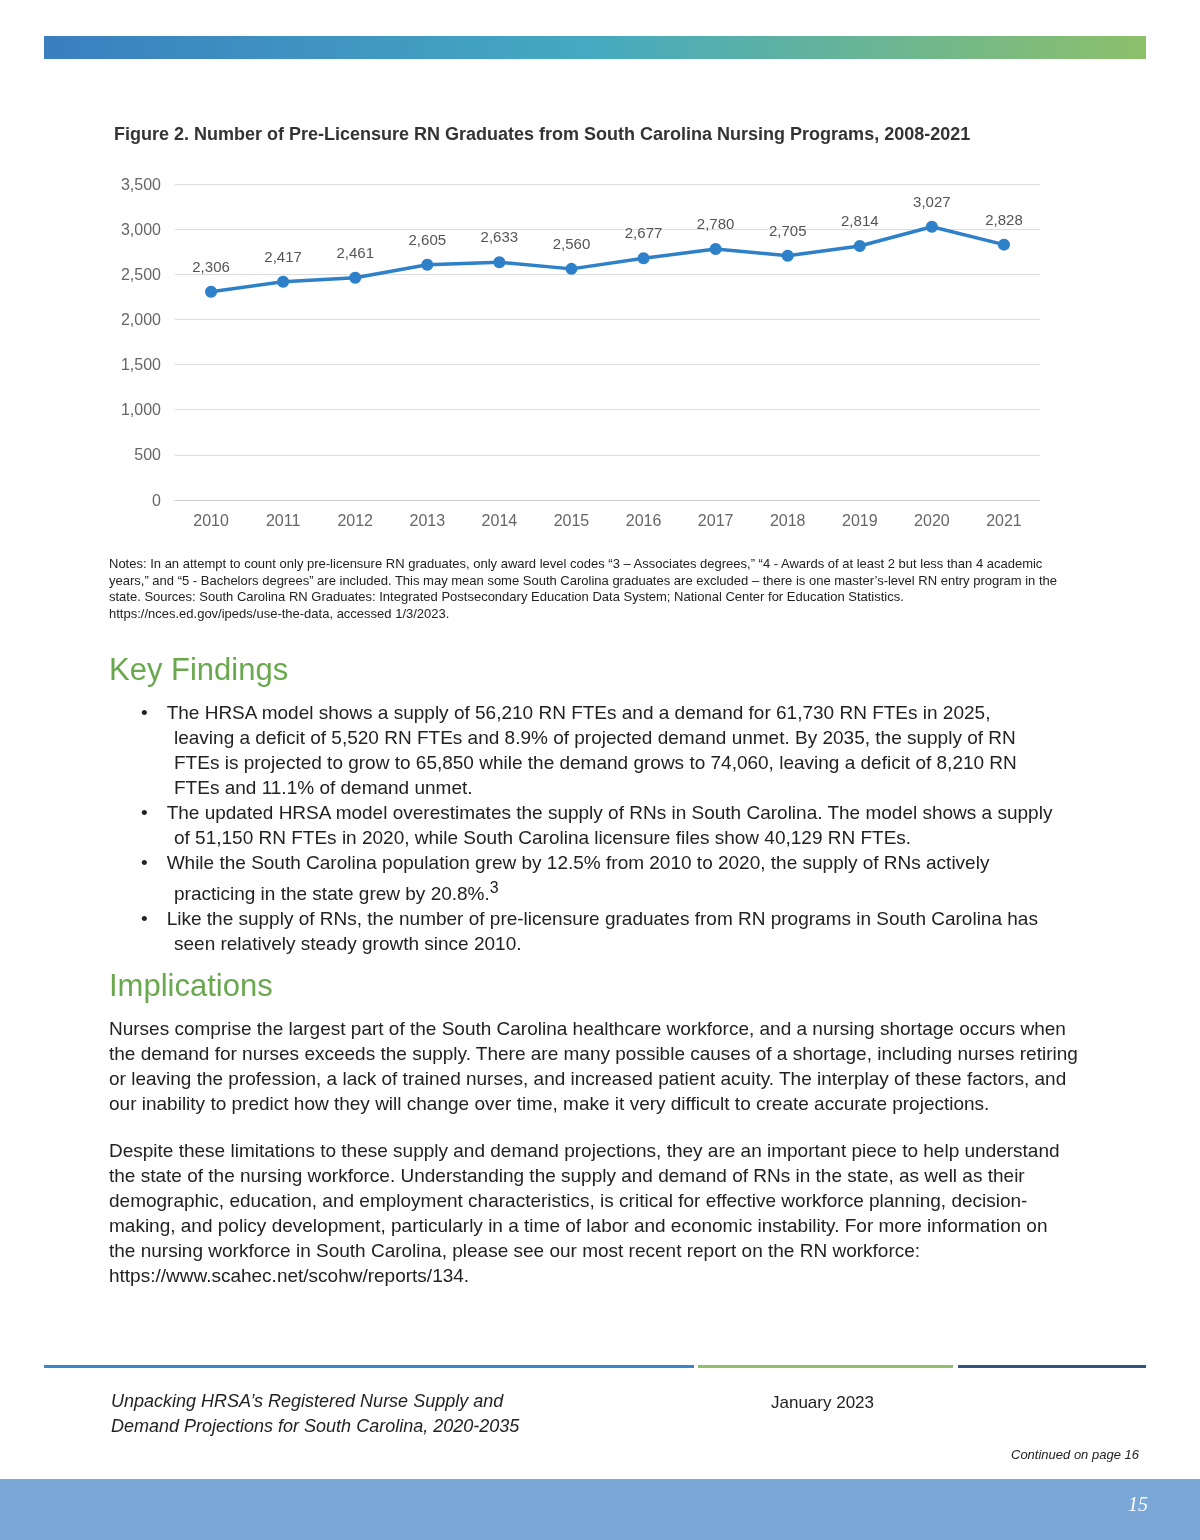 The height and width of the screenshot is (1540, 1200). I want to click on y-tick-label: 1,000, so click(141, 410).